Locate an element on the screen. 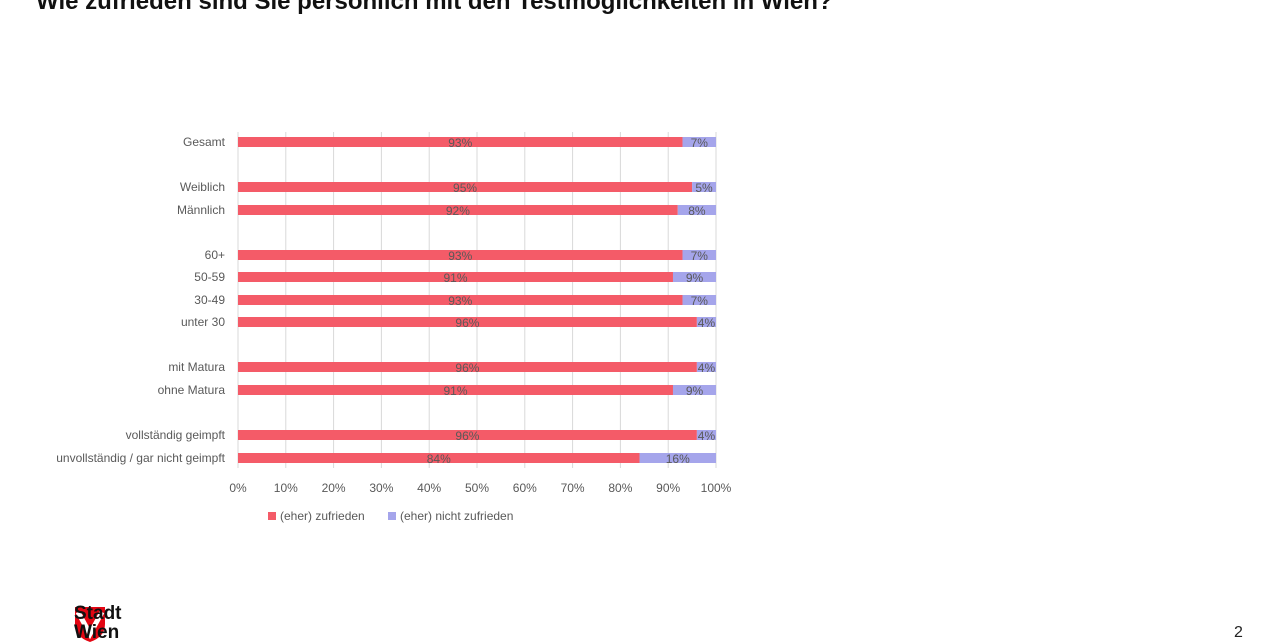 The width and height of the screenshot is (1280, 644). data-label-zufrieden: 95% is located at coordinates (465, 188).